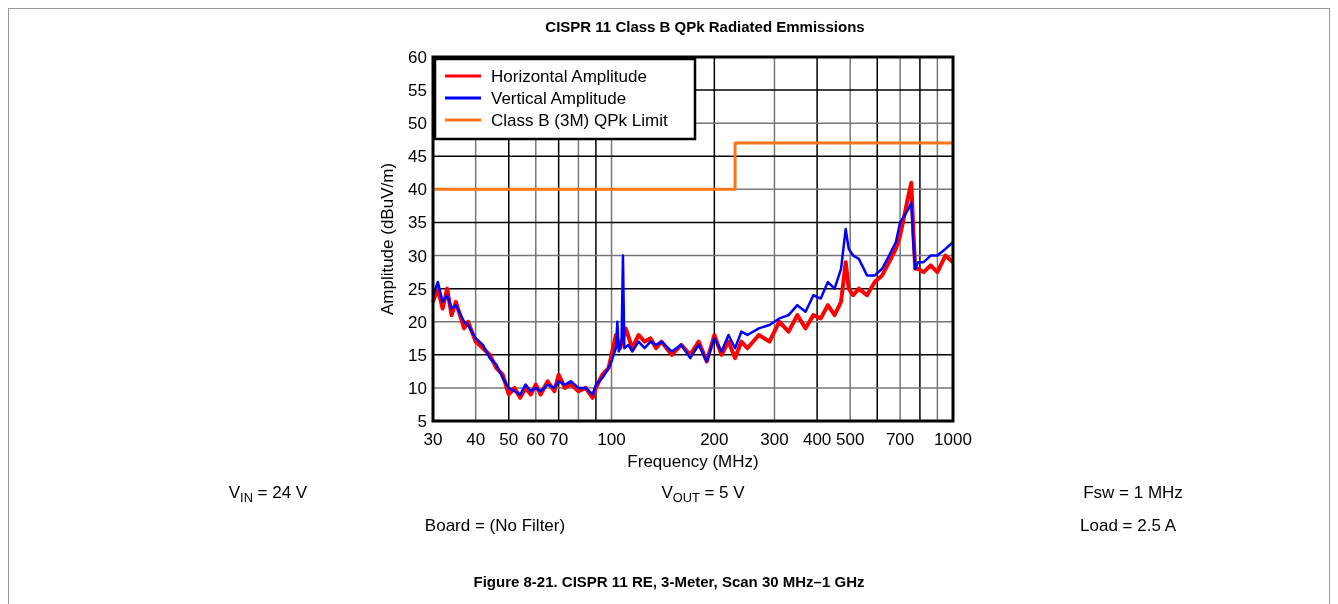  Describe the element at coordinates (387, 239) in the screenshot. I see `y-axis-title: Amplitude (dBuV/m)` at that location.